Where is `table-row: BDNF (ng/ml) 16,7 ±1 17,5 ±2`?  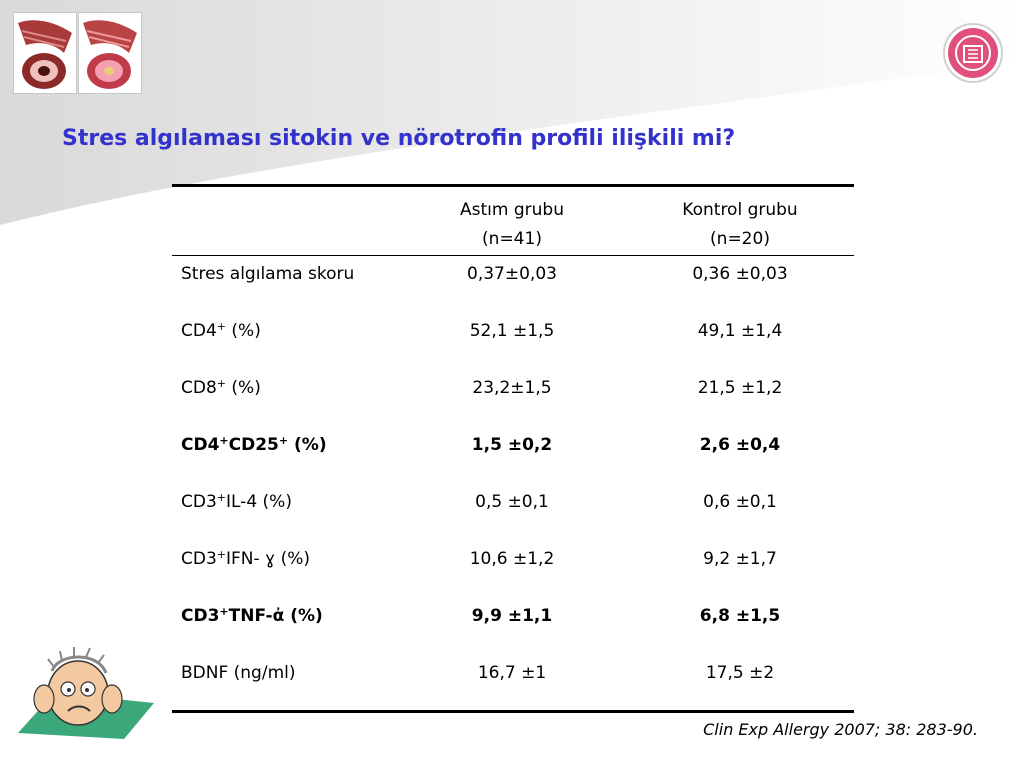 table-row: BDNF (ng/ml) 16,7 ±1 17,5 ±2 is located at coordinates (513, 677).